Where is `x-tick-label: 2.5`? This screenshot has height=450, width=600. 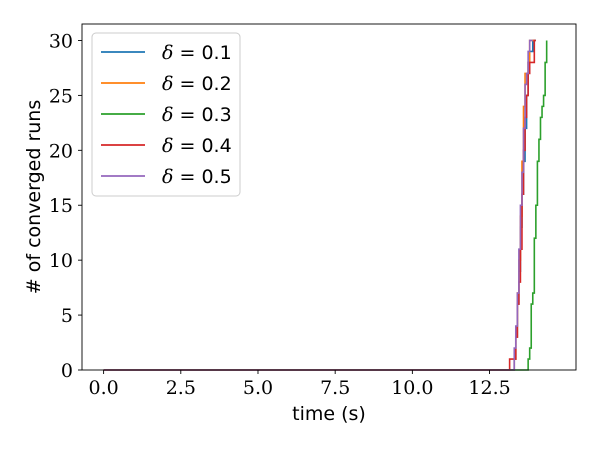 x-tick-label: 2.5 is located at coordinates (181, 388).